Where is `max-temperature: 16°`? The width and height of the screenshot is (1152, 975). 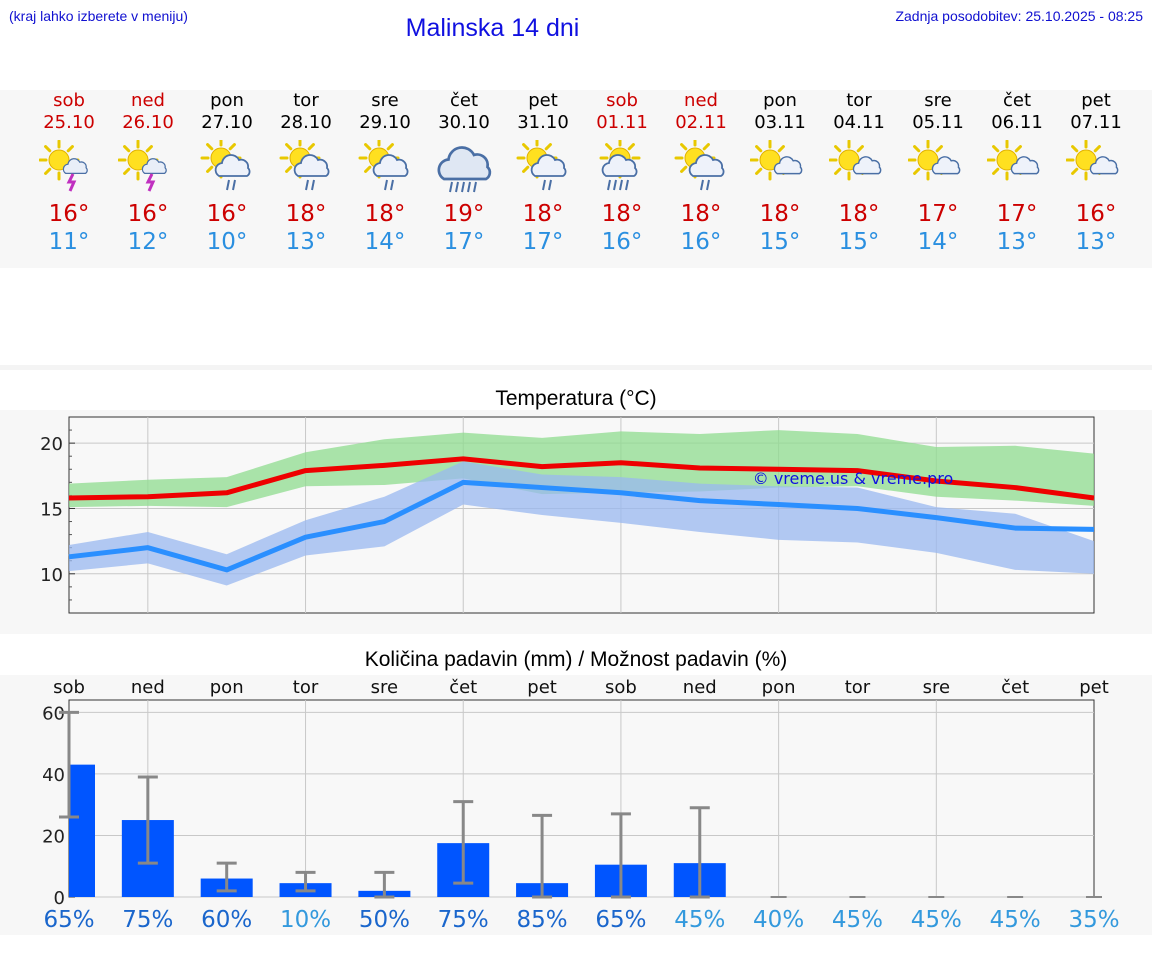 max-temperature: 16° is located at coordinates (69, 214).